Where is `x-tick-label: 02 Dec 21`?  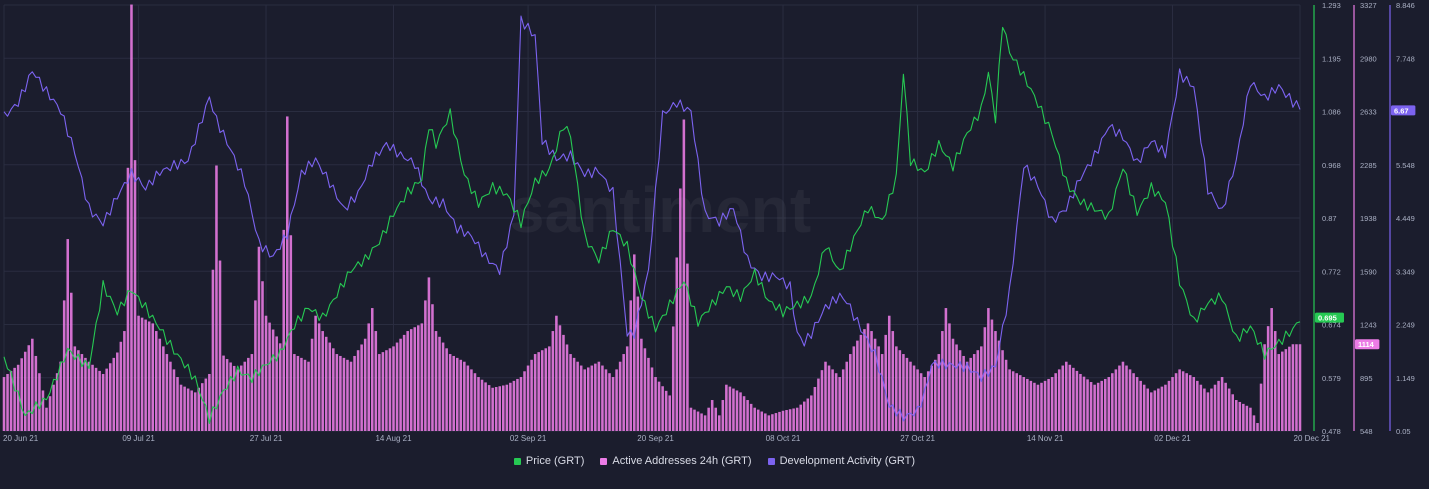
x-tick-label: 02 Dec 21 is located at coordinates (1172, 438).